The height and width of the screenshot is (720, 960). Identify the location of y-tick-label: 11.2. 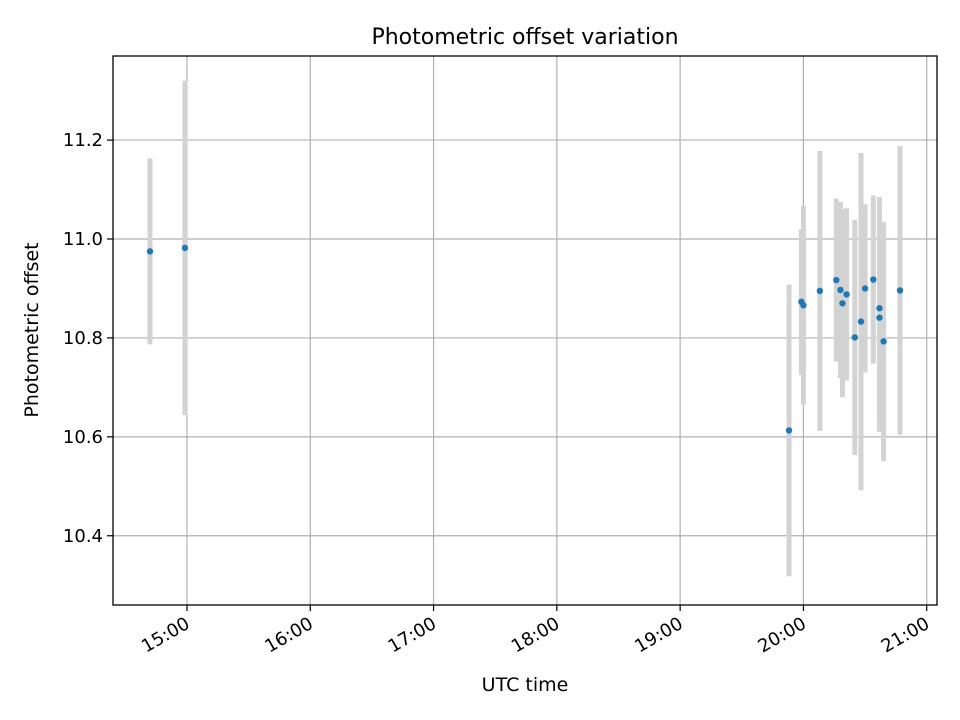
(83, 140).